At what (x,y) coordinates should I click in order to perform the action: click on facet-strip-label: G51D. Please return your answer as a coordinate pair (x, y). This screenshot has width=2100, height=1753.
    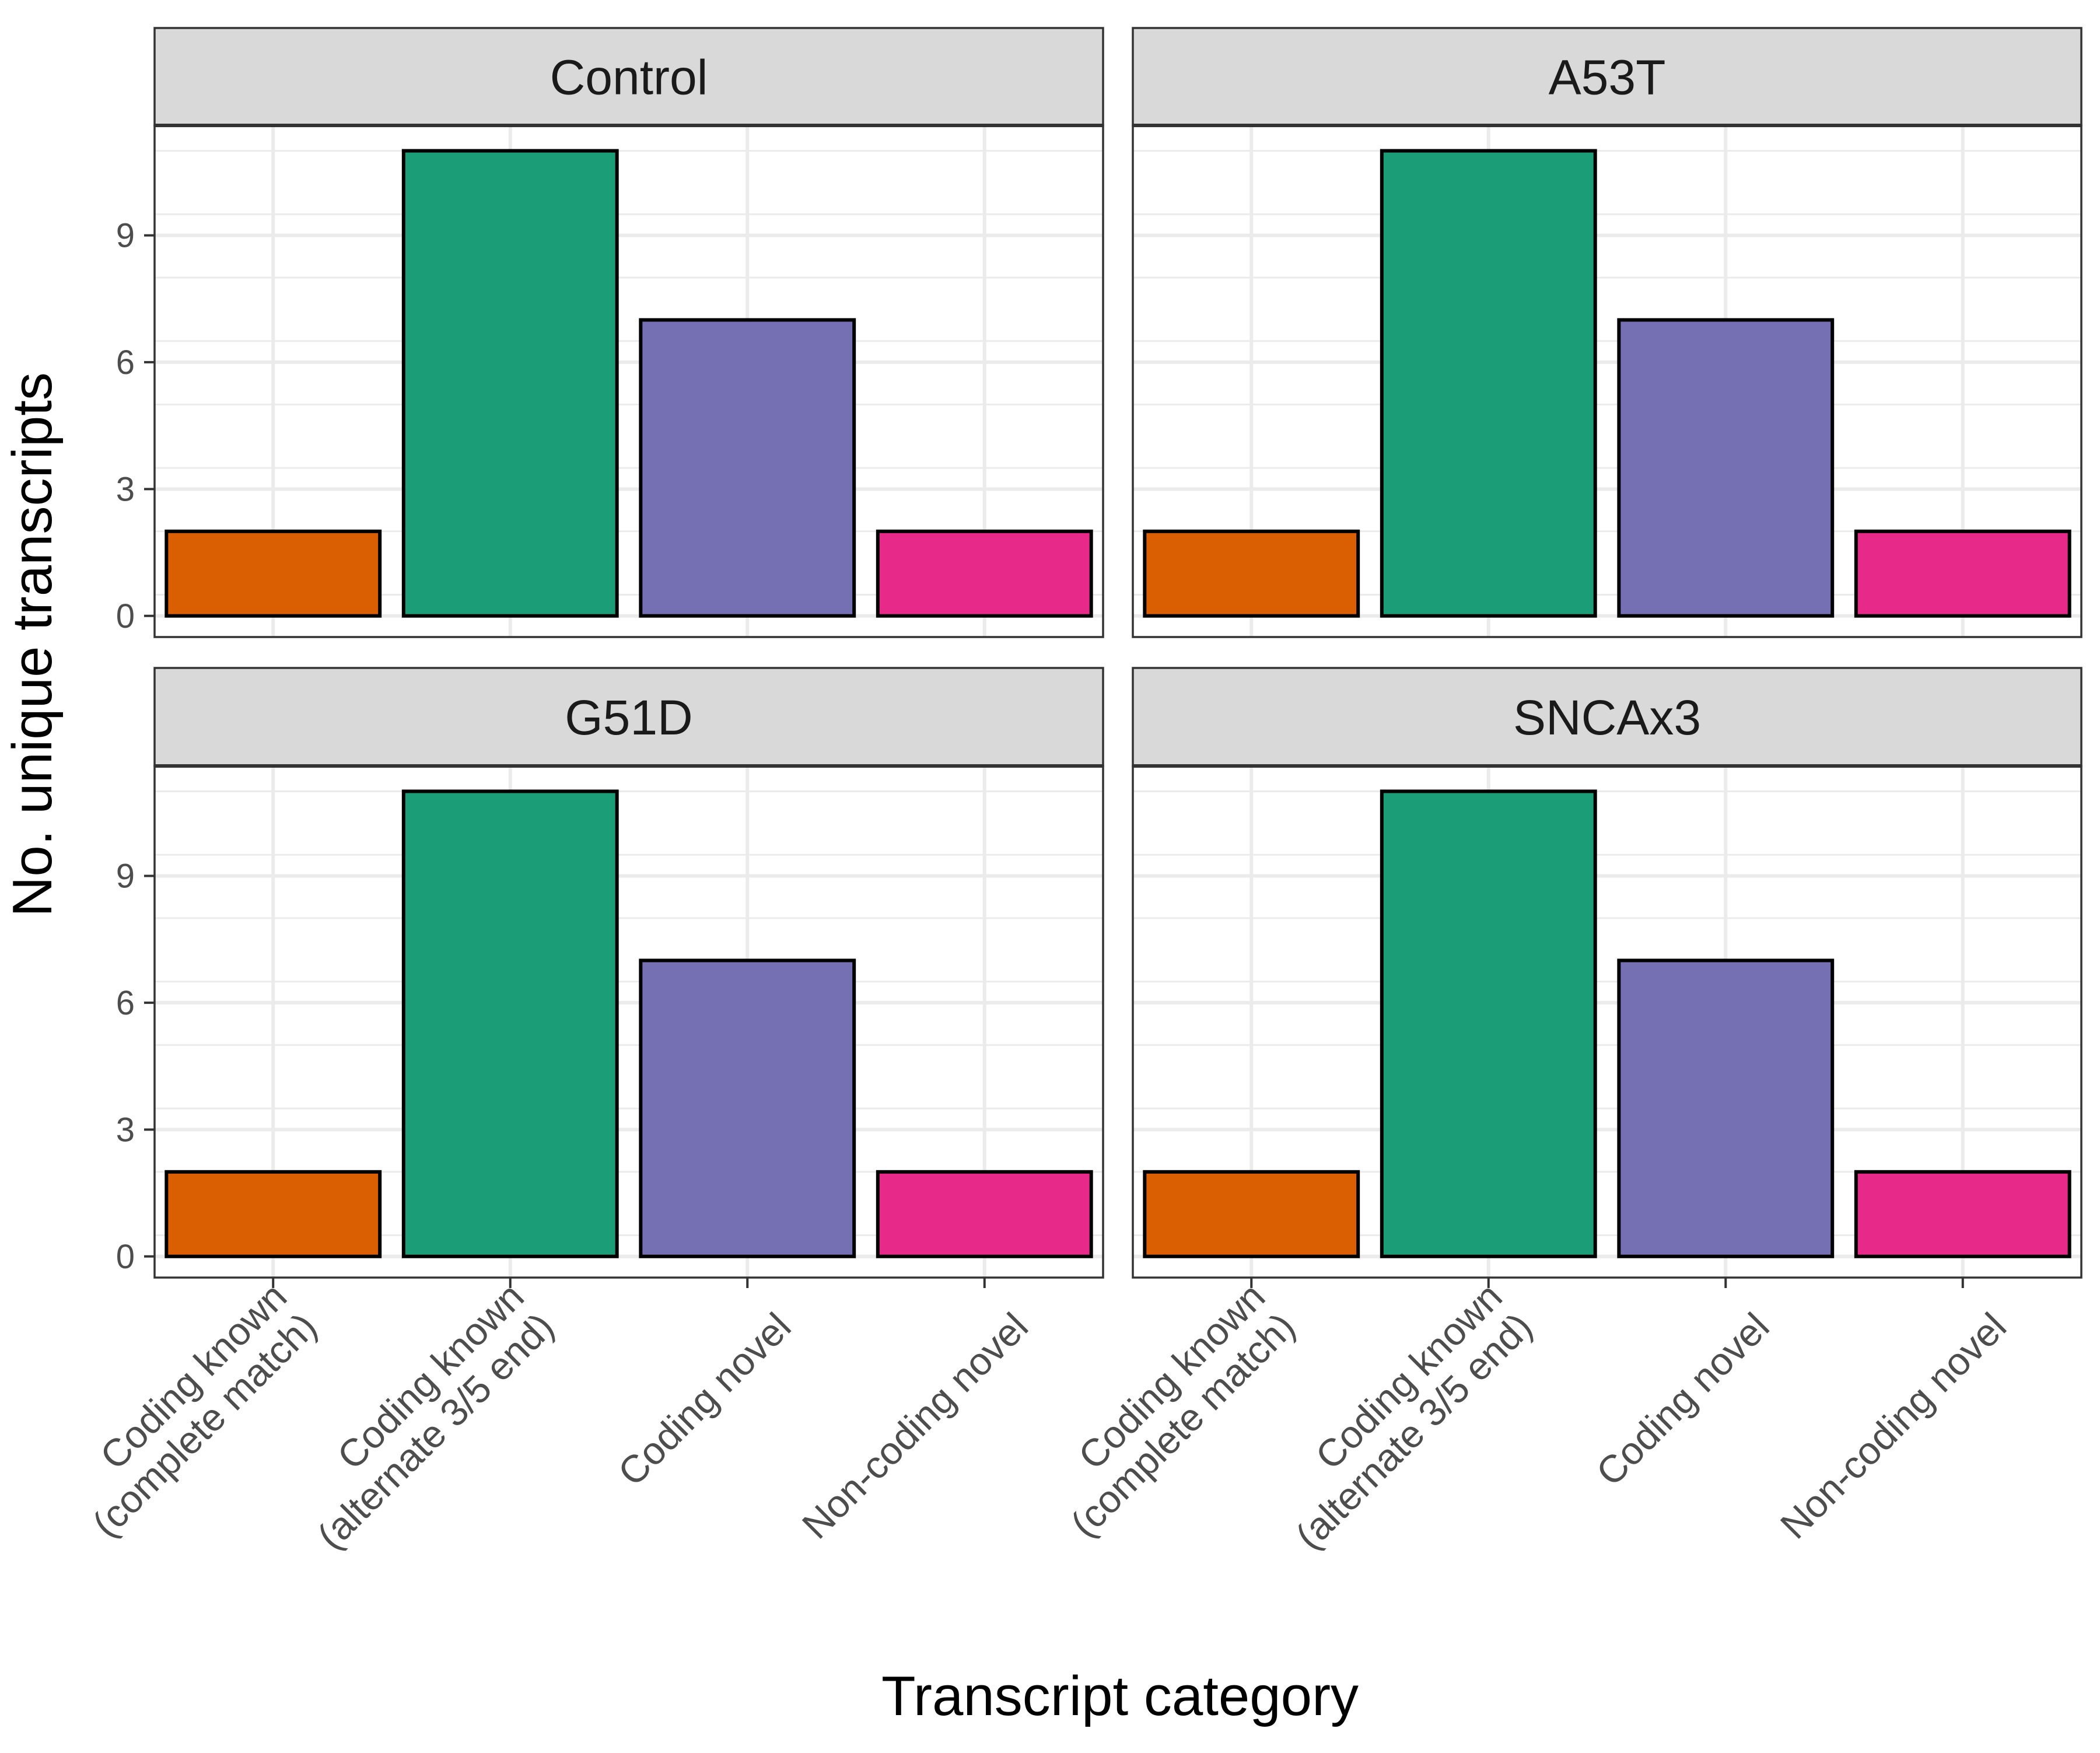
    Looking at the image, I should click on (628, 717).